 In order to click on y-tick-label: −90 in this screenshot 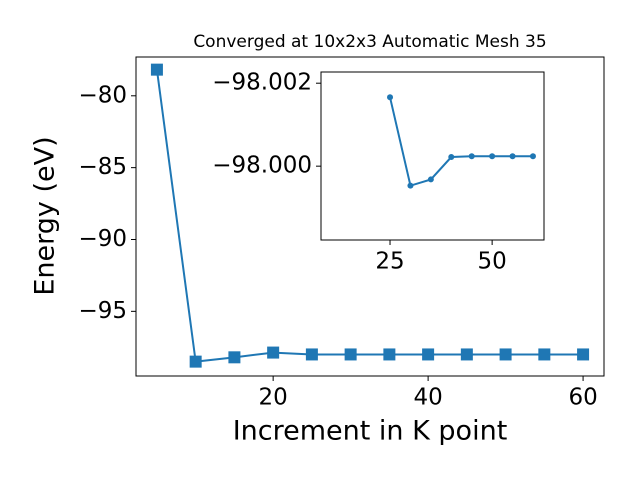, I will do `click(102, 239)`.